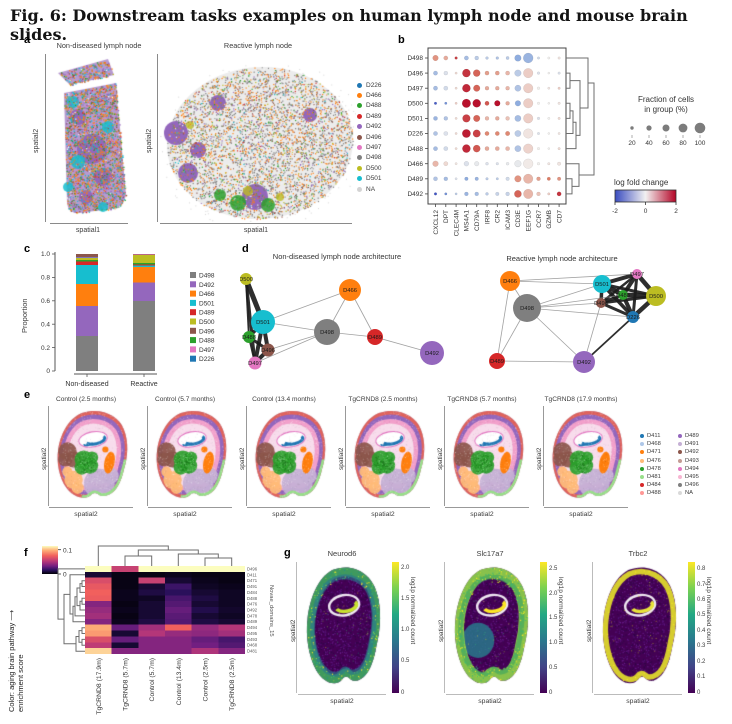 This screenshot has width=732, height=724. What do you see at coordinates (401, 40) in the screenshot?
I see `panel-b-label: b` at bounding box center [401, 40].